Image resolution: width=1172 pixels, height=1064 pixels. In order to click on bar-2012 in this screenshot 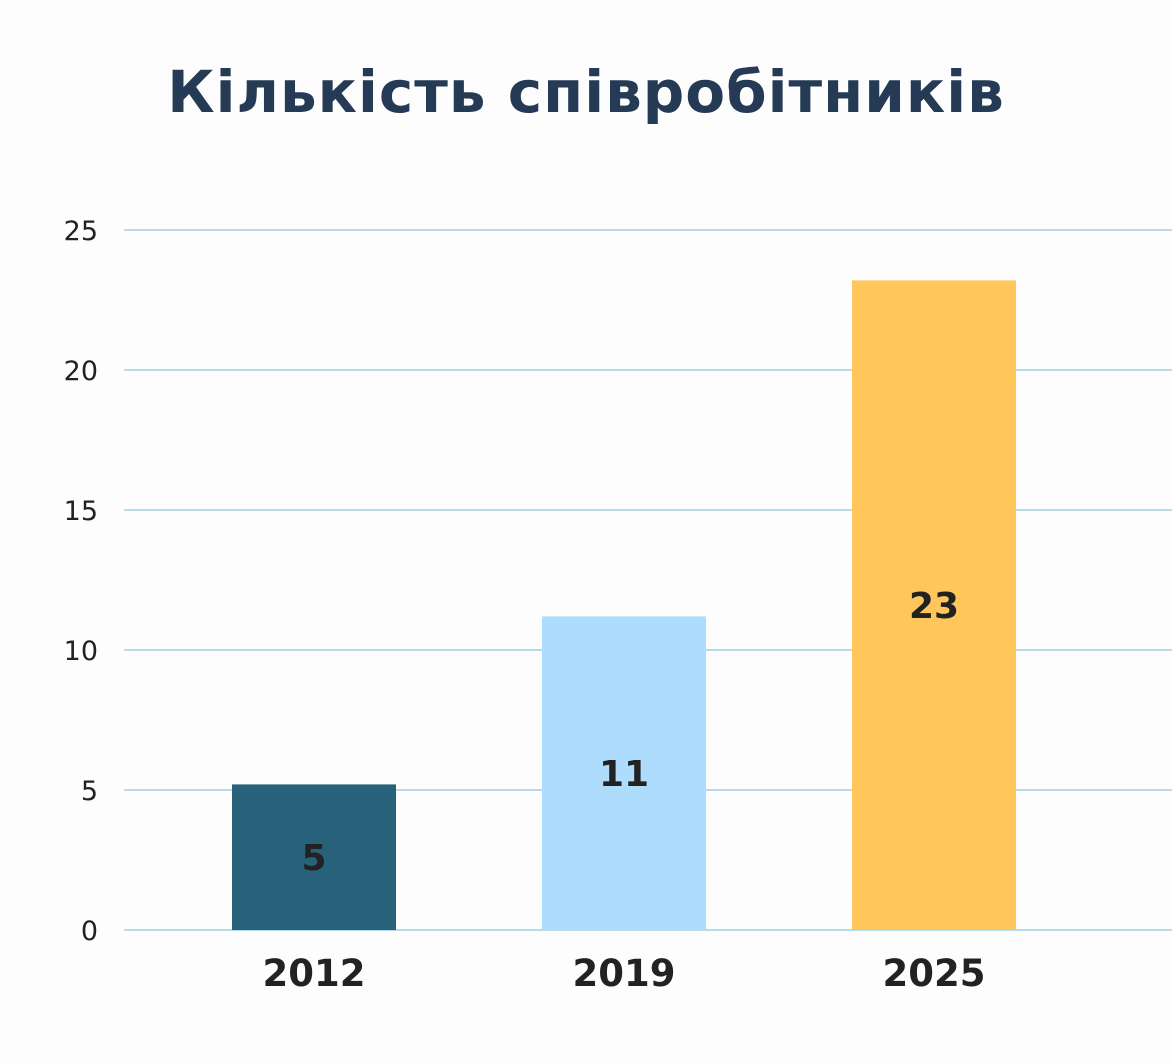, I will do `click(314, 857)`.